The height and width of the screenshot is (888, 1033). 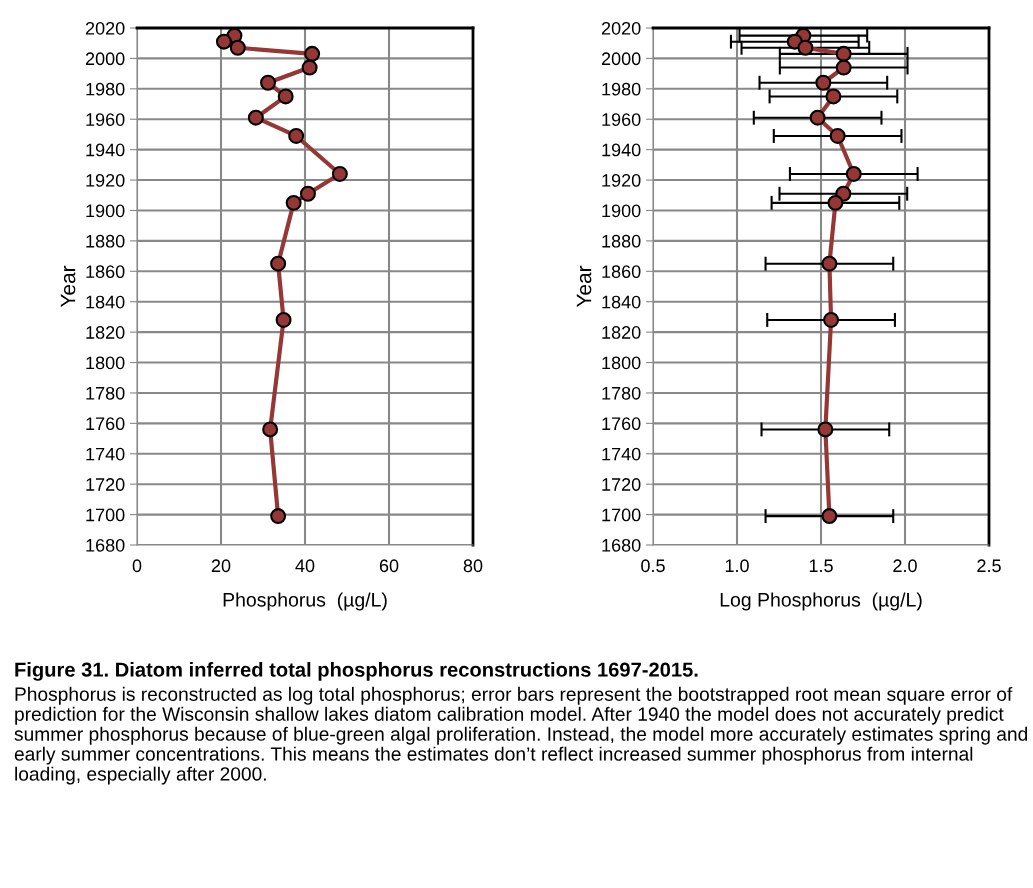 I want to click on x-tick-label: 0.5, so click(x=653, y=566).